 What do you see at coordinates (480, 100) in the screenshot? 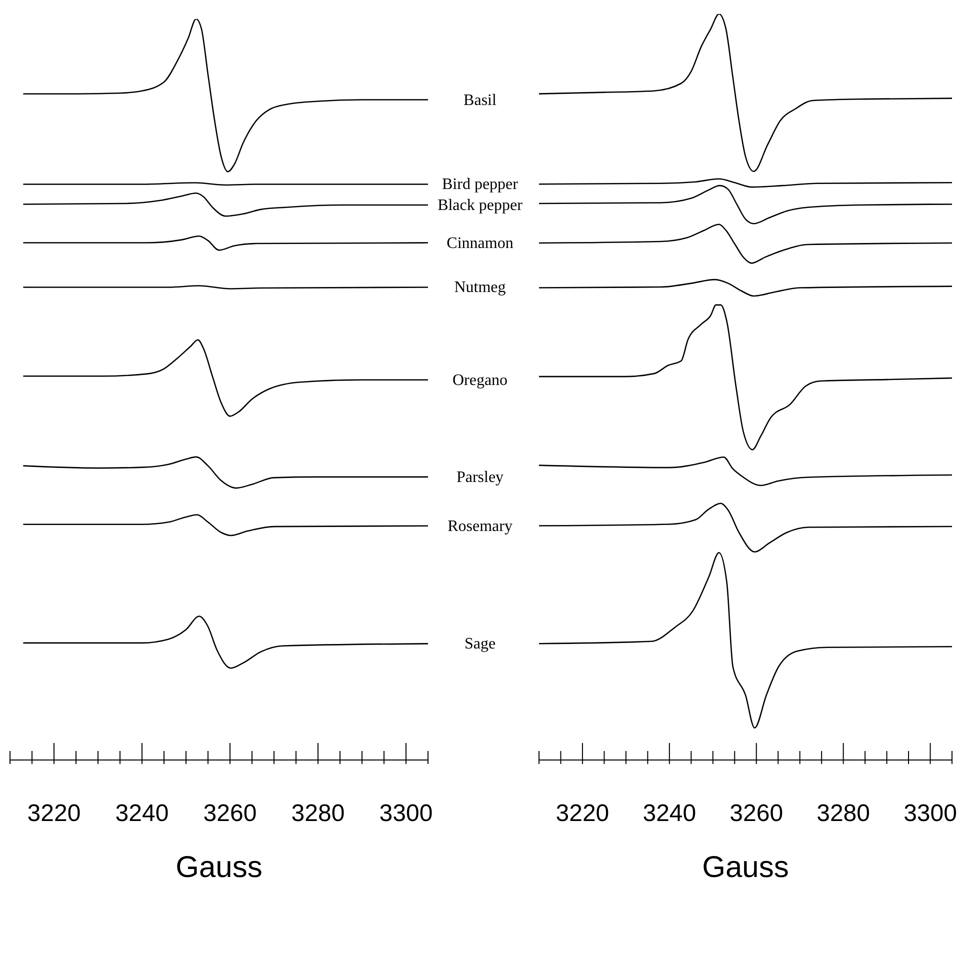
I see `text: Basil` at bounding box center [480, 100].